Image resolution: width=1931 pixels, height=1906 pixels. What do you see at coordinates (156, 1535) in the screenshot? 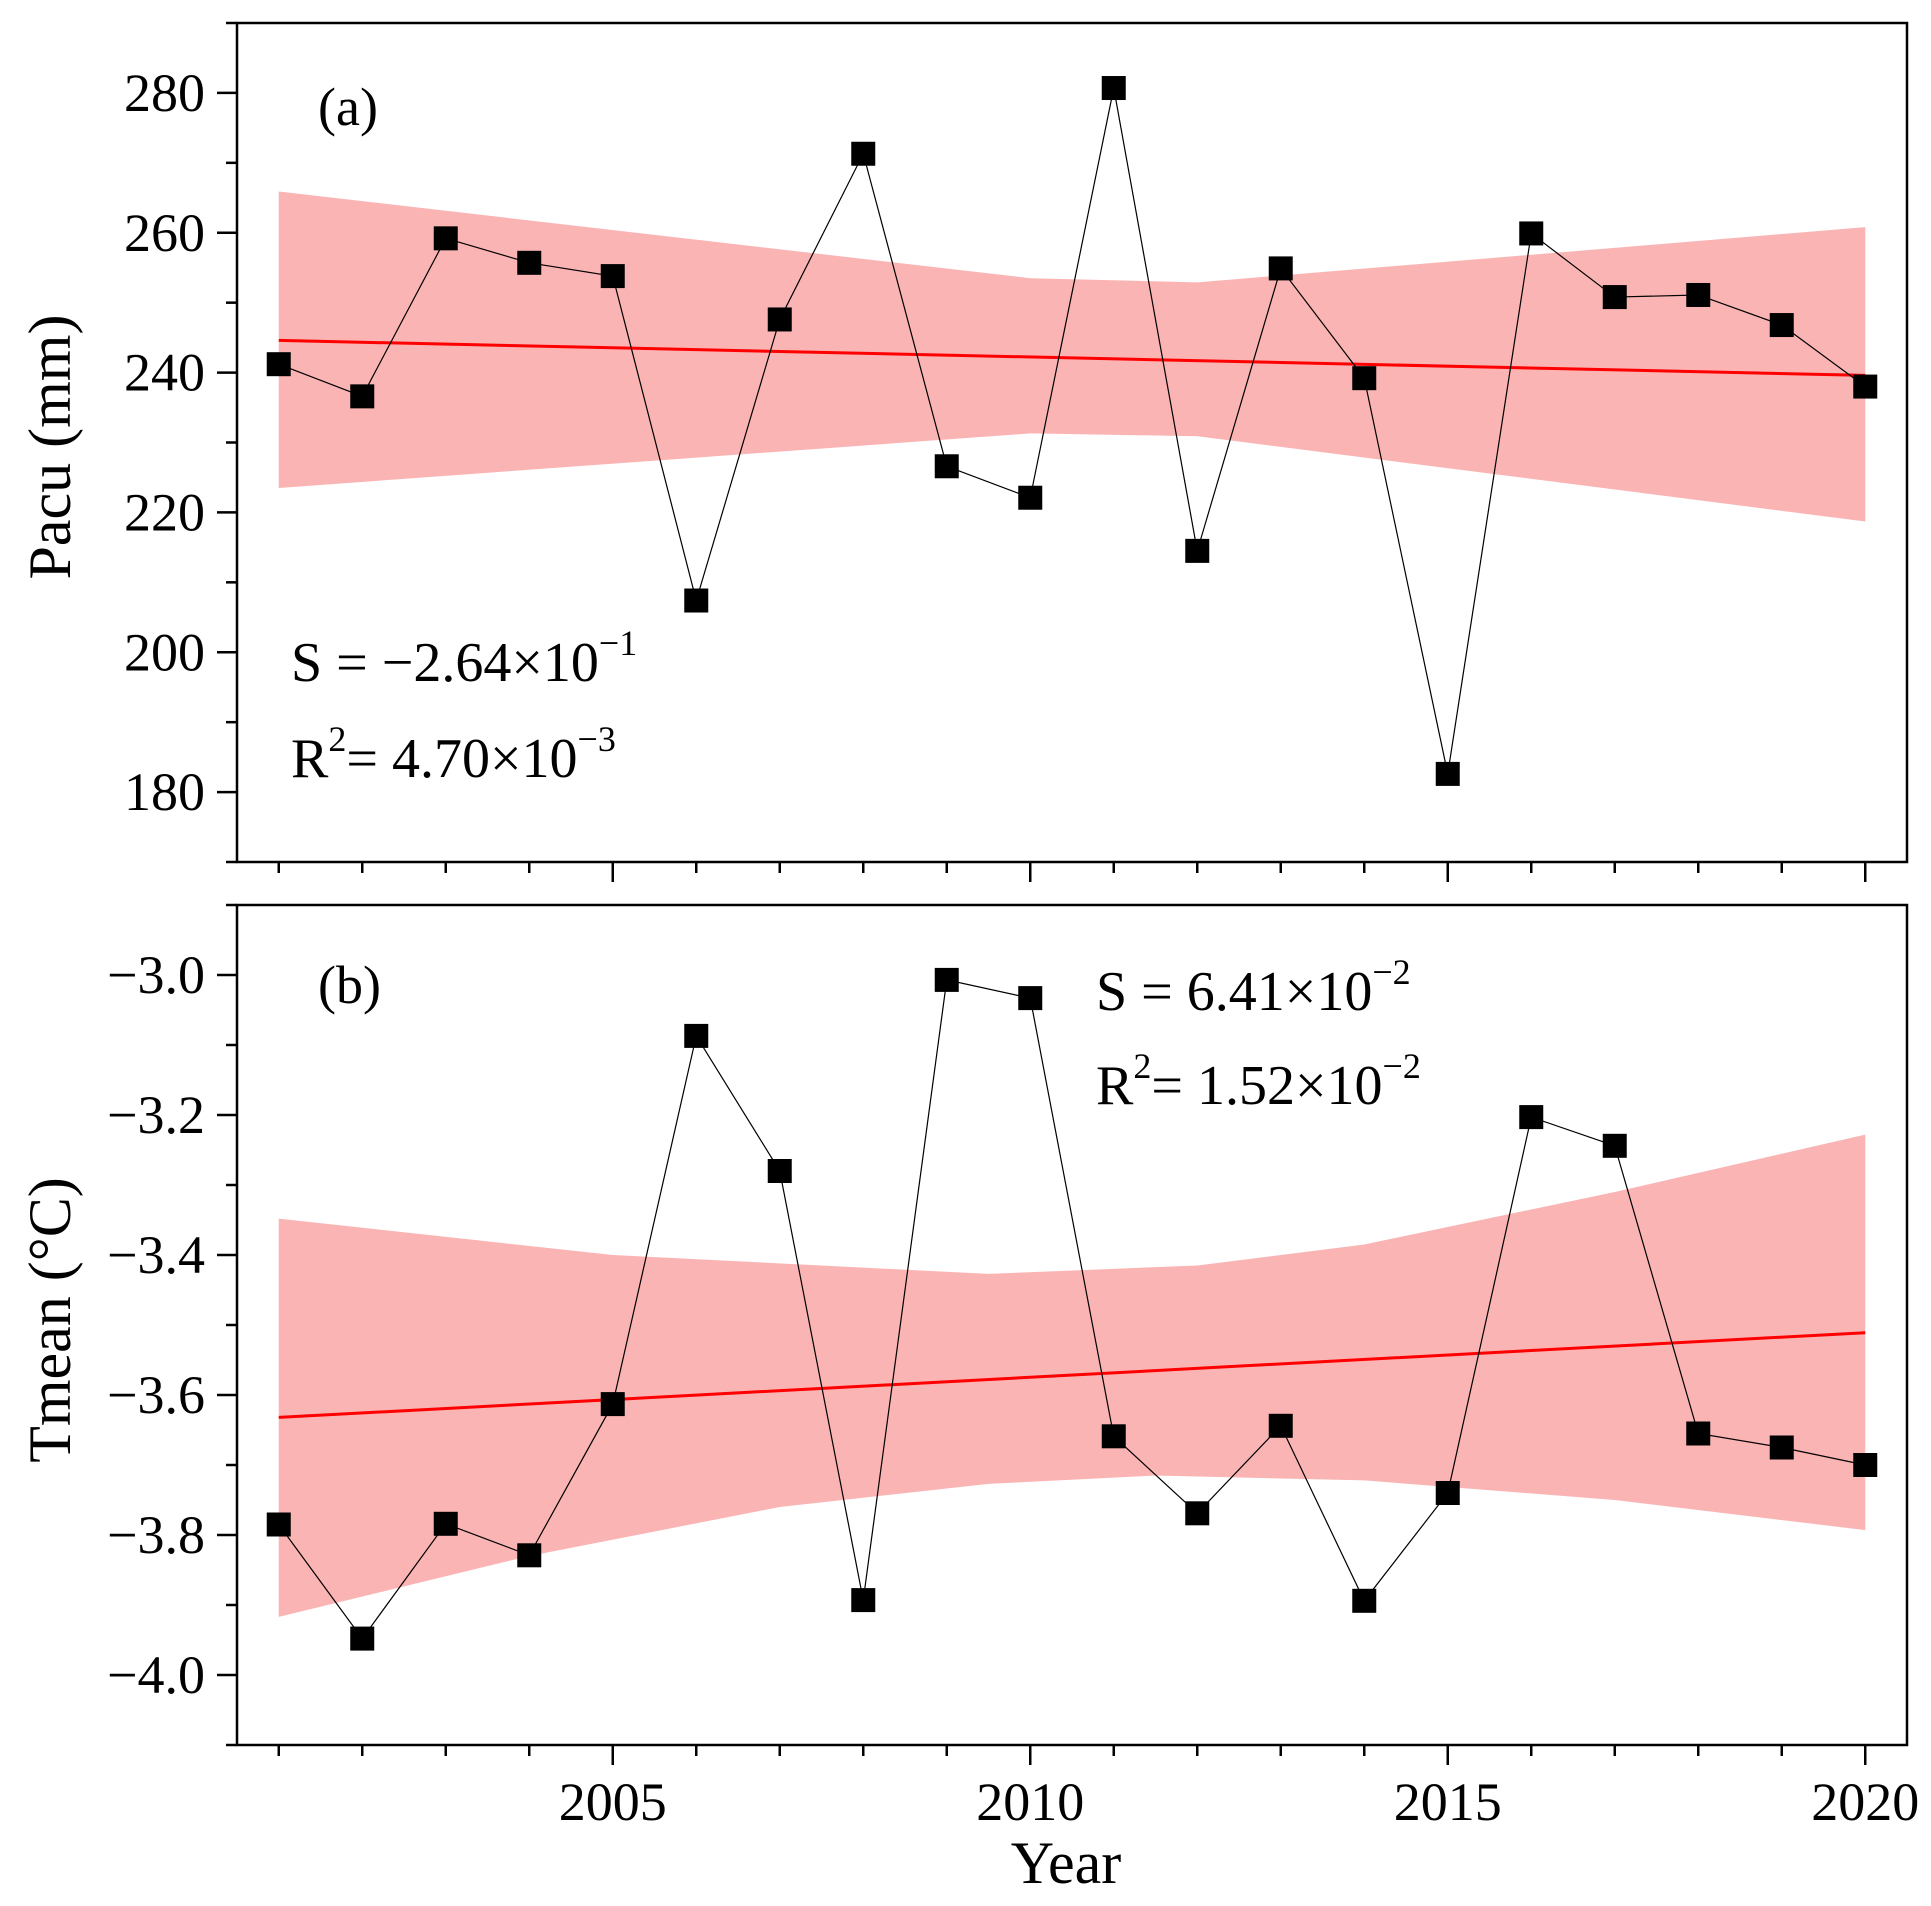
I see `y-tick-label: −3.8` at bounding box center [156, 1535].